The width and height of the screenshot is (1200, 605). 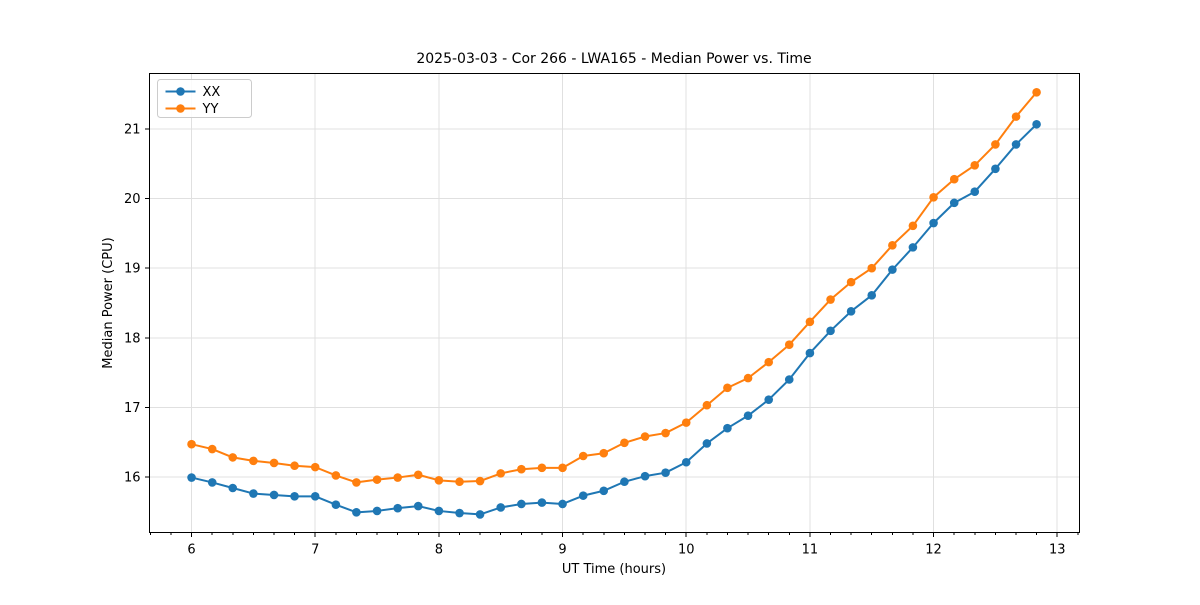 I want to click on legend-entry-xx: XX, so click(x=193, y=92).